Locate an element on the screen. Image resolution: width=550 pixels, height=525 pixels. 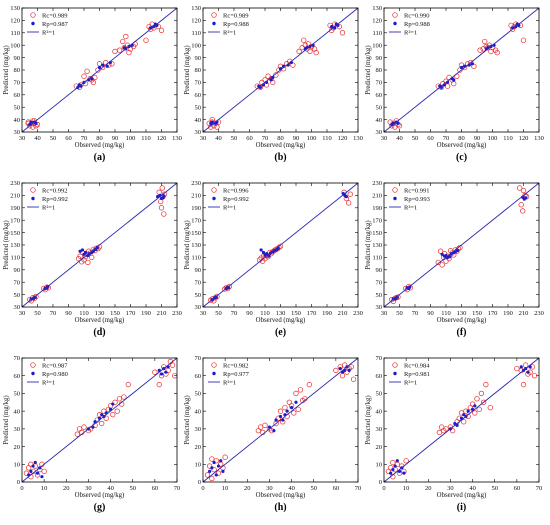
legend-label: Rp=0.992 is located at coordinates (55, 199).